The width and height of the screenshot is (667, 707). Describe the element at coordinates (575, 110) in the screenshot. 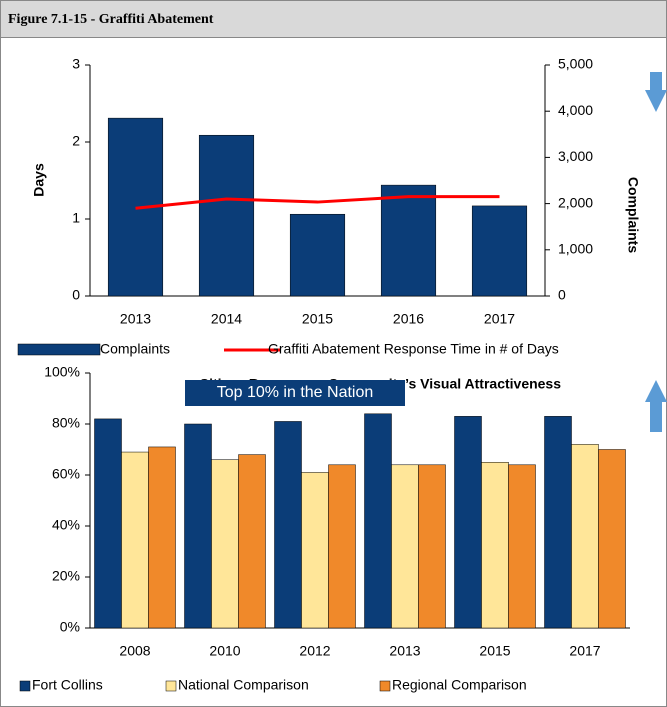

I see `y2-tick-label: 4,000` at that location.